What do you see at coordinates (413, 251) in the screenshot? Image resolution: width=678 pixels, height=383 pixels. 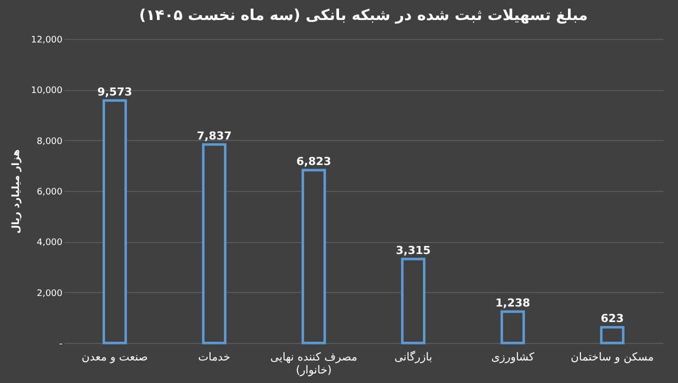 I see `data-label: 3,315` at bounding box center [413, 251].